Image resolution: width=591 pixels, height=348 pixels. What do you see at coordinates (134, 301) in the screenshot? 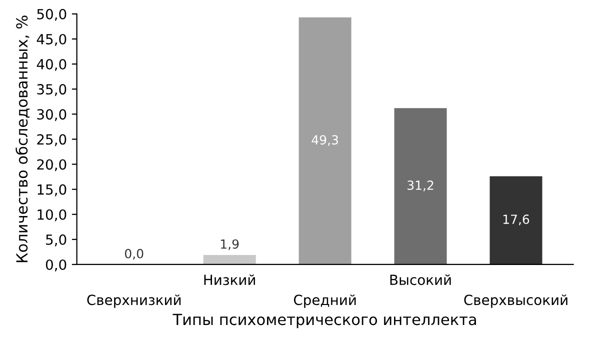
I see `x-tick-label: Сверхнизкий` at bounding box center [134, 301].